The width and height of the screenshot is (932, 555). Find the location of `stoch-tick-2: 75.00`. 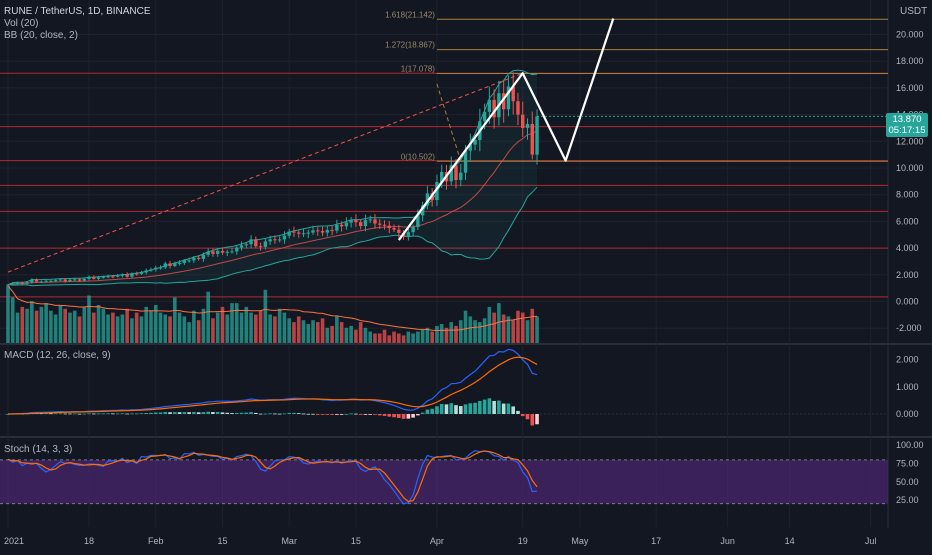

stoch-tick-2: 75.00 is located at coordinates (907, 463).